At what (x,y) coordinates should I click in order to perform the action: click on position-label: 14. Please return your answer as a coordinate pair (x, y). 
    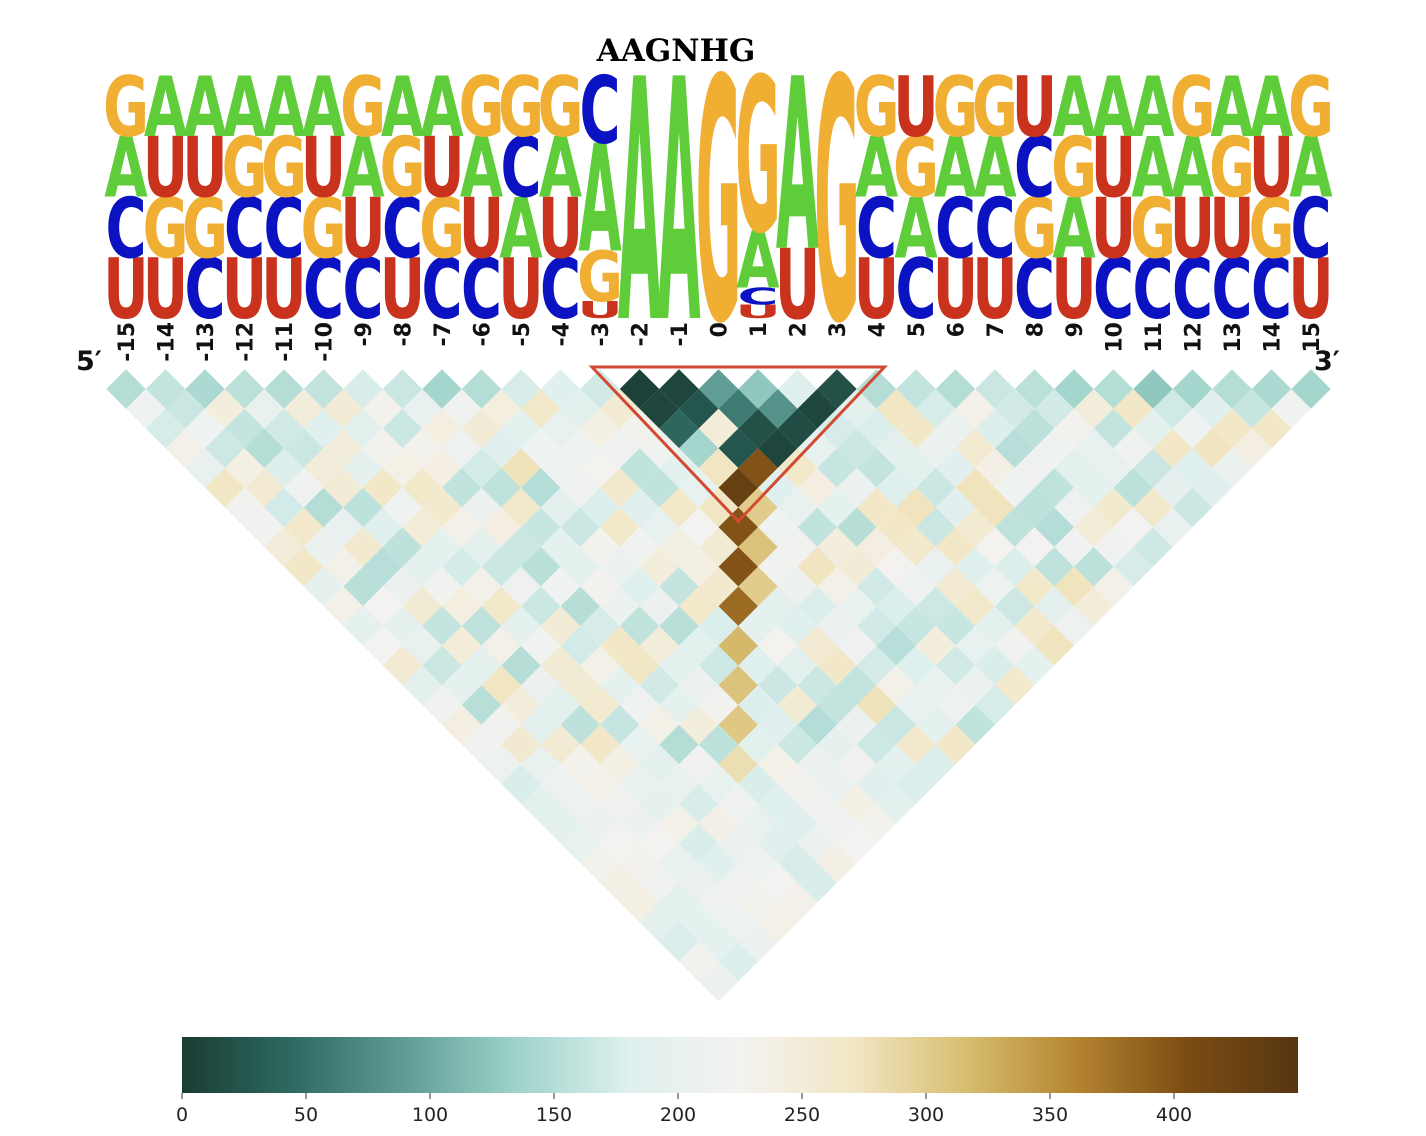
    Looking at the image, I should click on (1273, 337).